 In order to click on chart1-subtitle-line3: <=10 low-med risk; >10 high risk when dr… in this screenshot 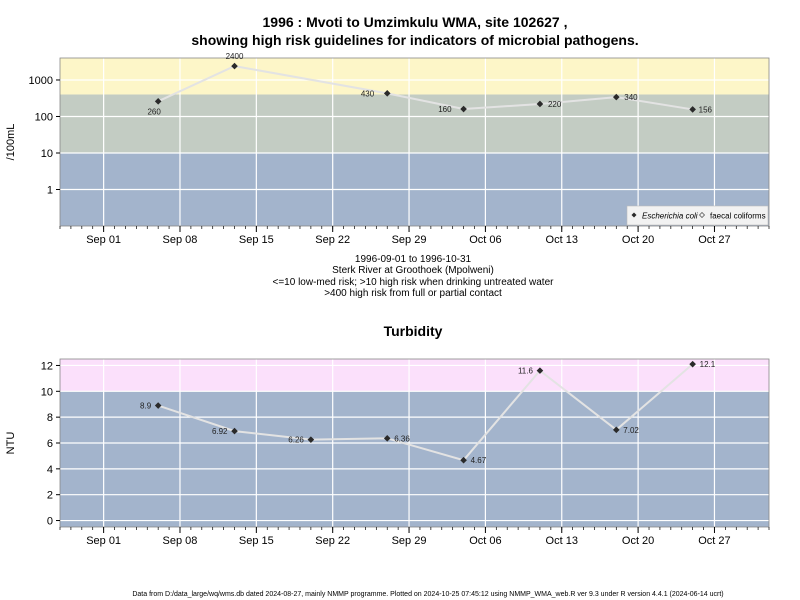, I will do `click(414, 282)`.